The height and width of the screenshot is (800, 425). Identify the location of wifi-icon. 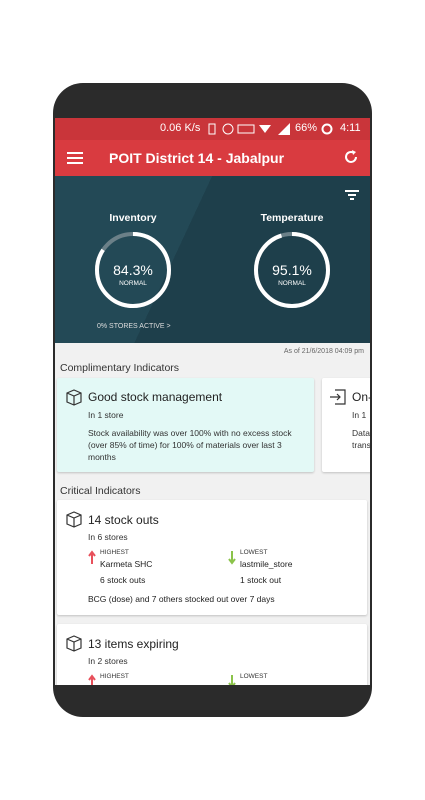
(265, 129).